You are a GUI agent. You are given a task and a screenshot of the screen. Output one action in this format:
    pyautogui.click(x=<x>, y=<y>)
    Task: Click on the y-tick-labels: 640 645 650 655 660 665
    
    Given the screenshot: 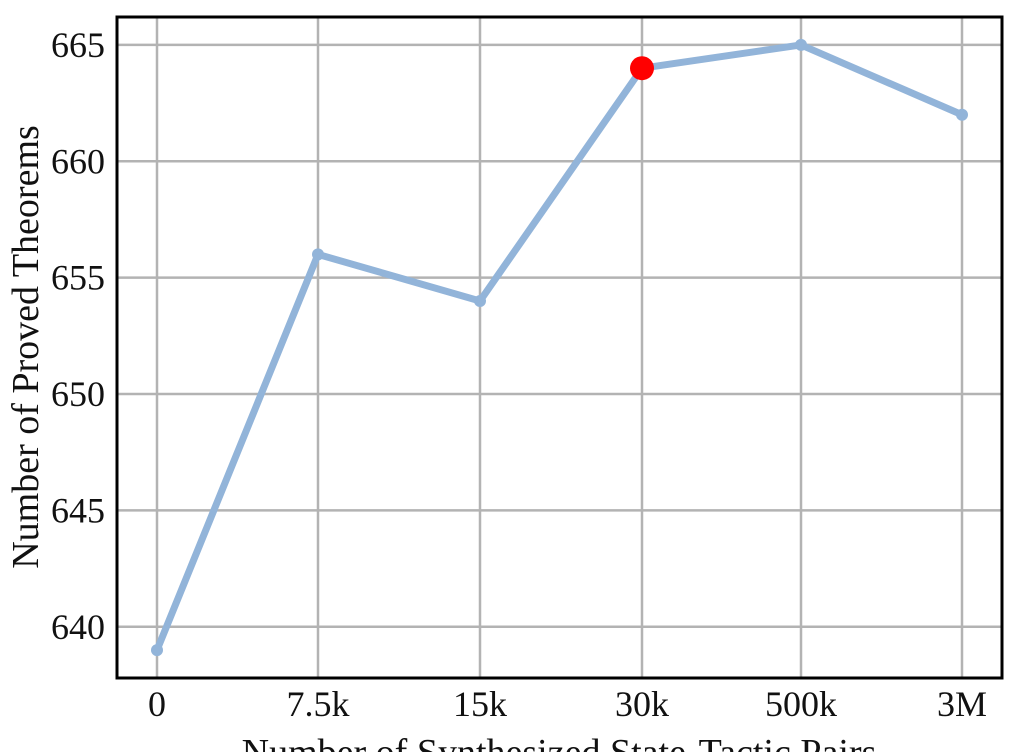 What is the action you would take?
    pyautogui.click(x=78, y=336)
    